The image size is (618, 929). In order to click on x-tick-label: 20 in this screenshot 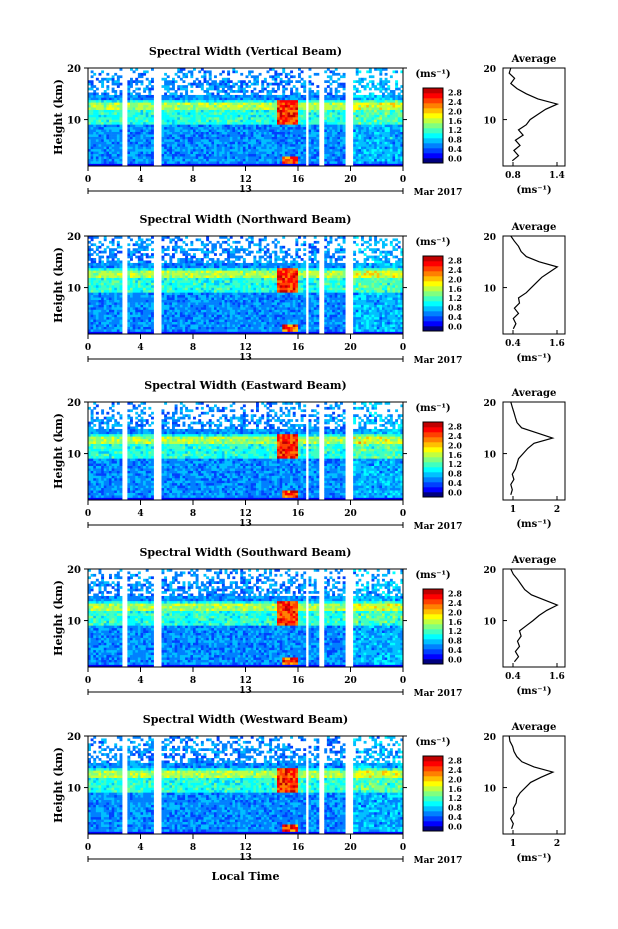, I will do `click(350, 180)`.